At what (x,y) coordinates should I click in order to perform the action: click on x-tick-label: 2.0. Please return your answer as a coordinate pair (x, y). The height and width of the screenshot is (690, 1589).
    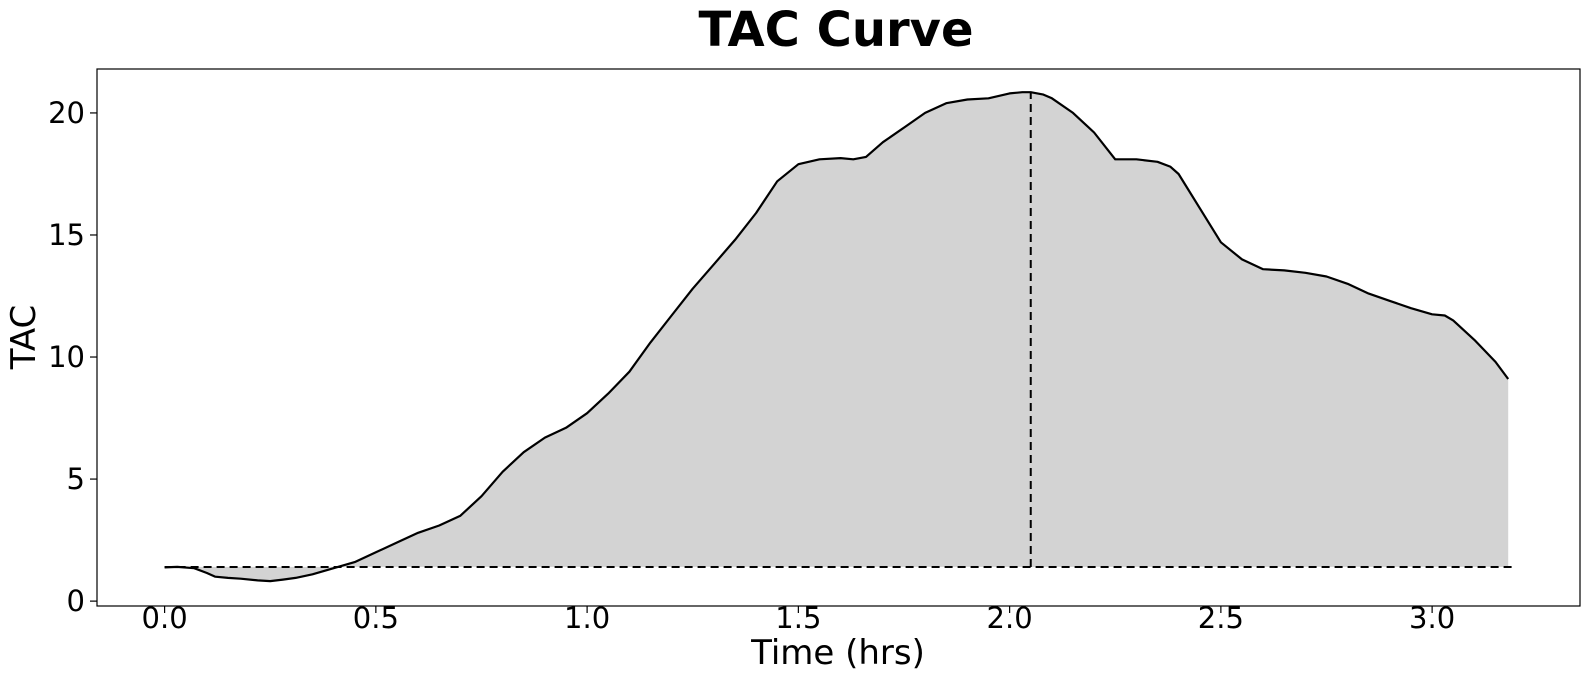
    Looking at the image, I should click on (1010, 618).